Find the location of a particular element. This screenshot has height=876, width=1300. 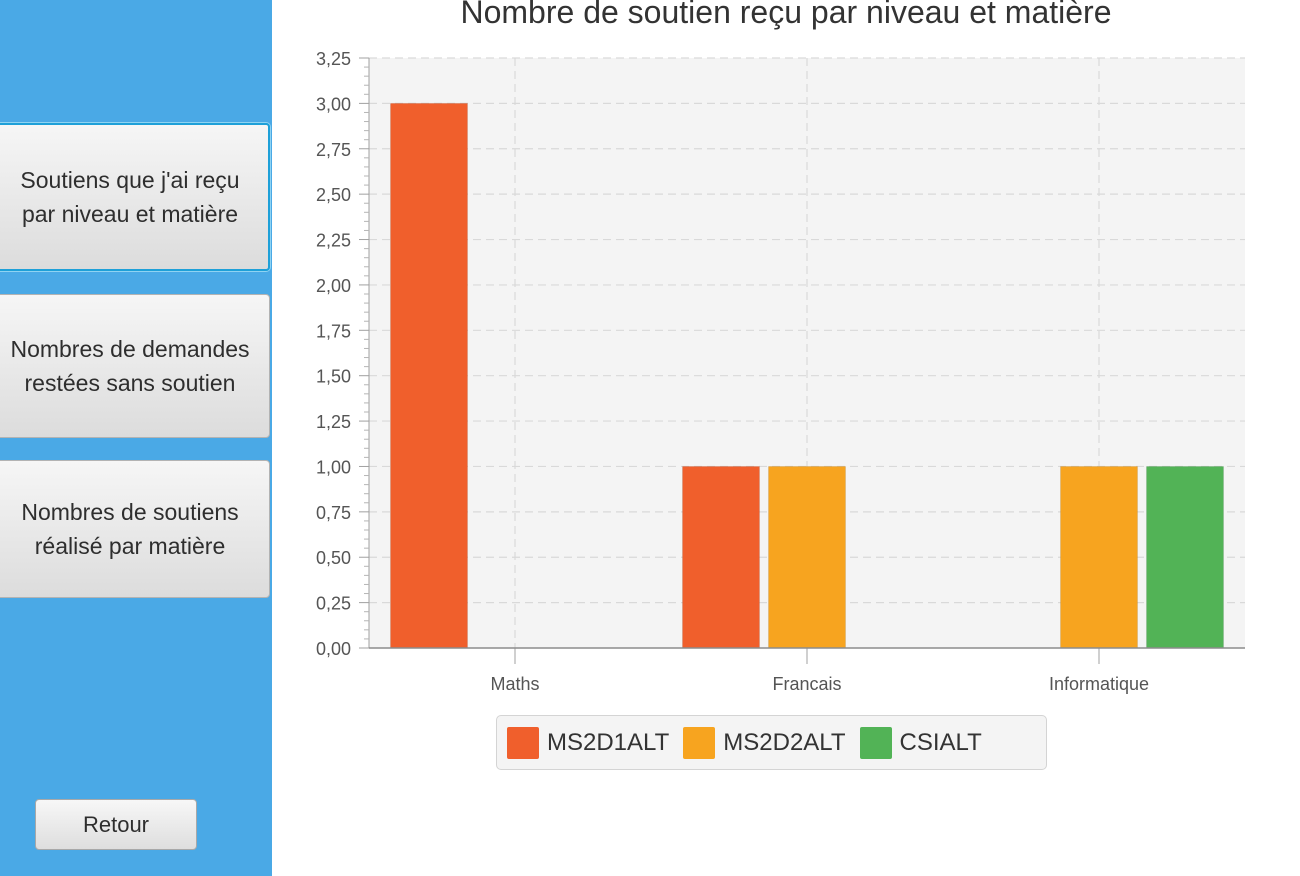

y-tick-label: 1,25 is located at coordinates (333, 422).